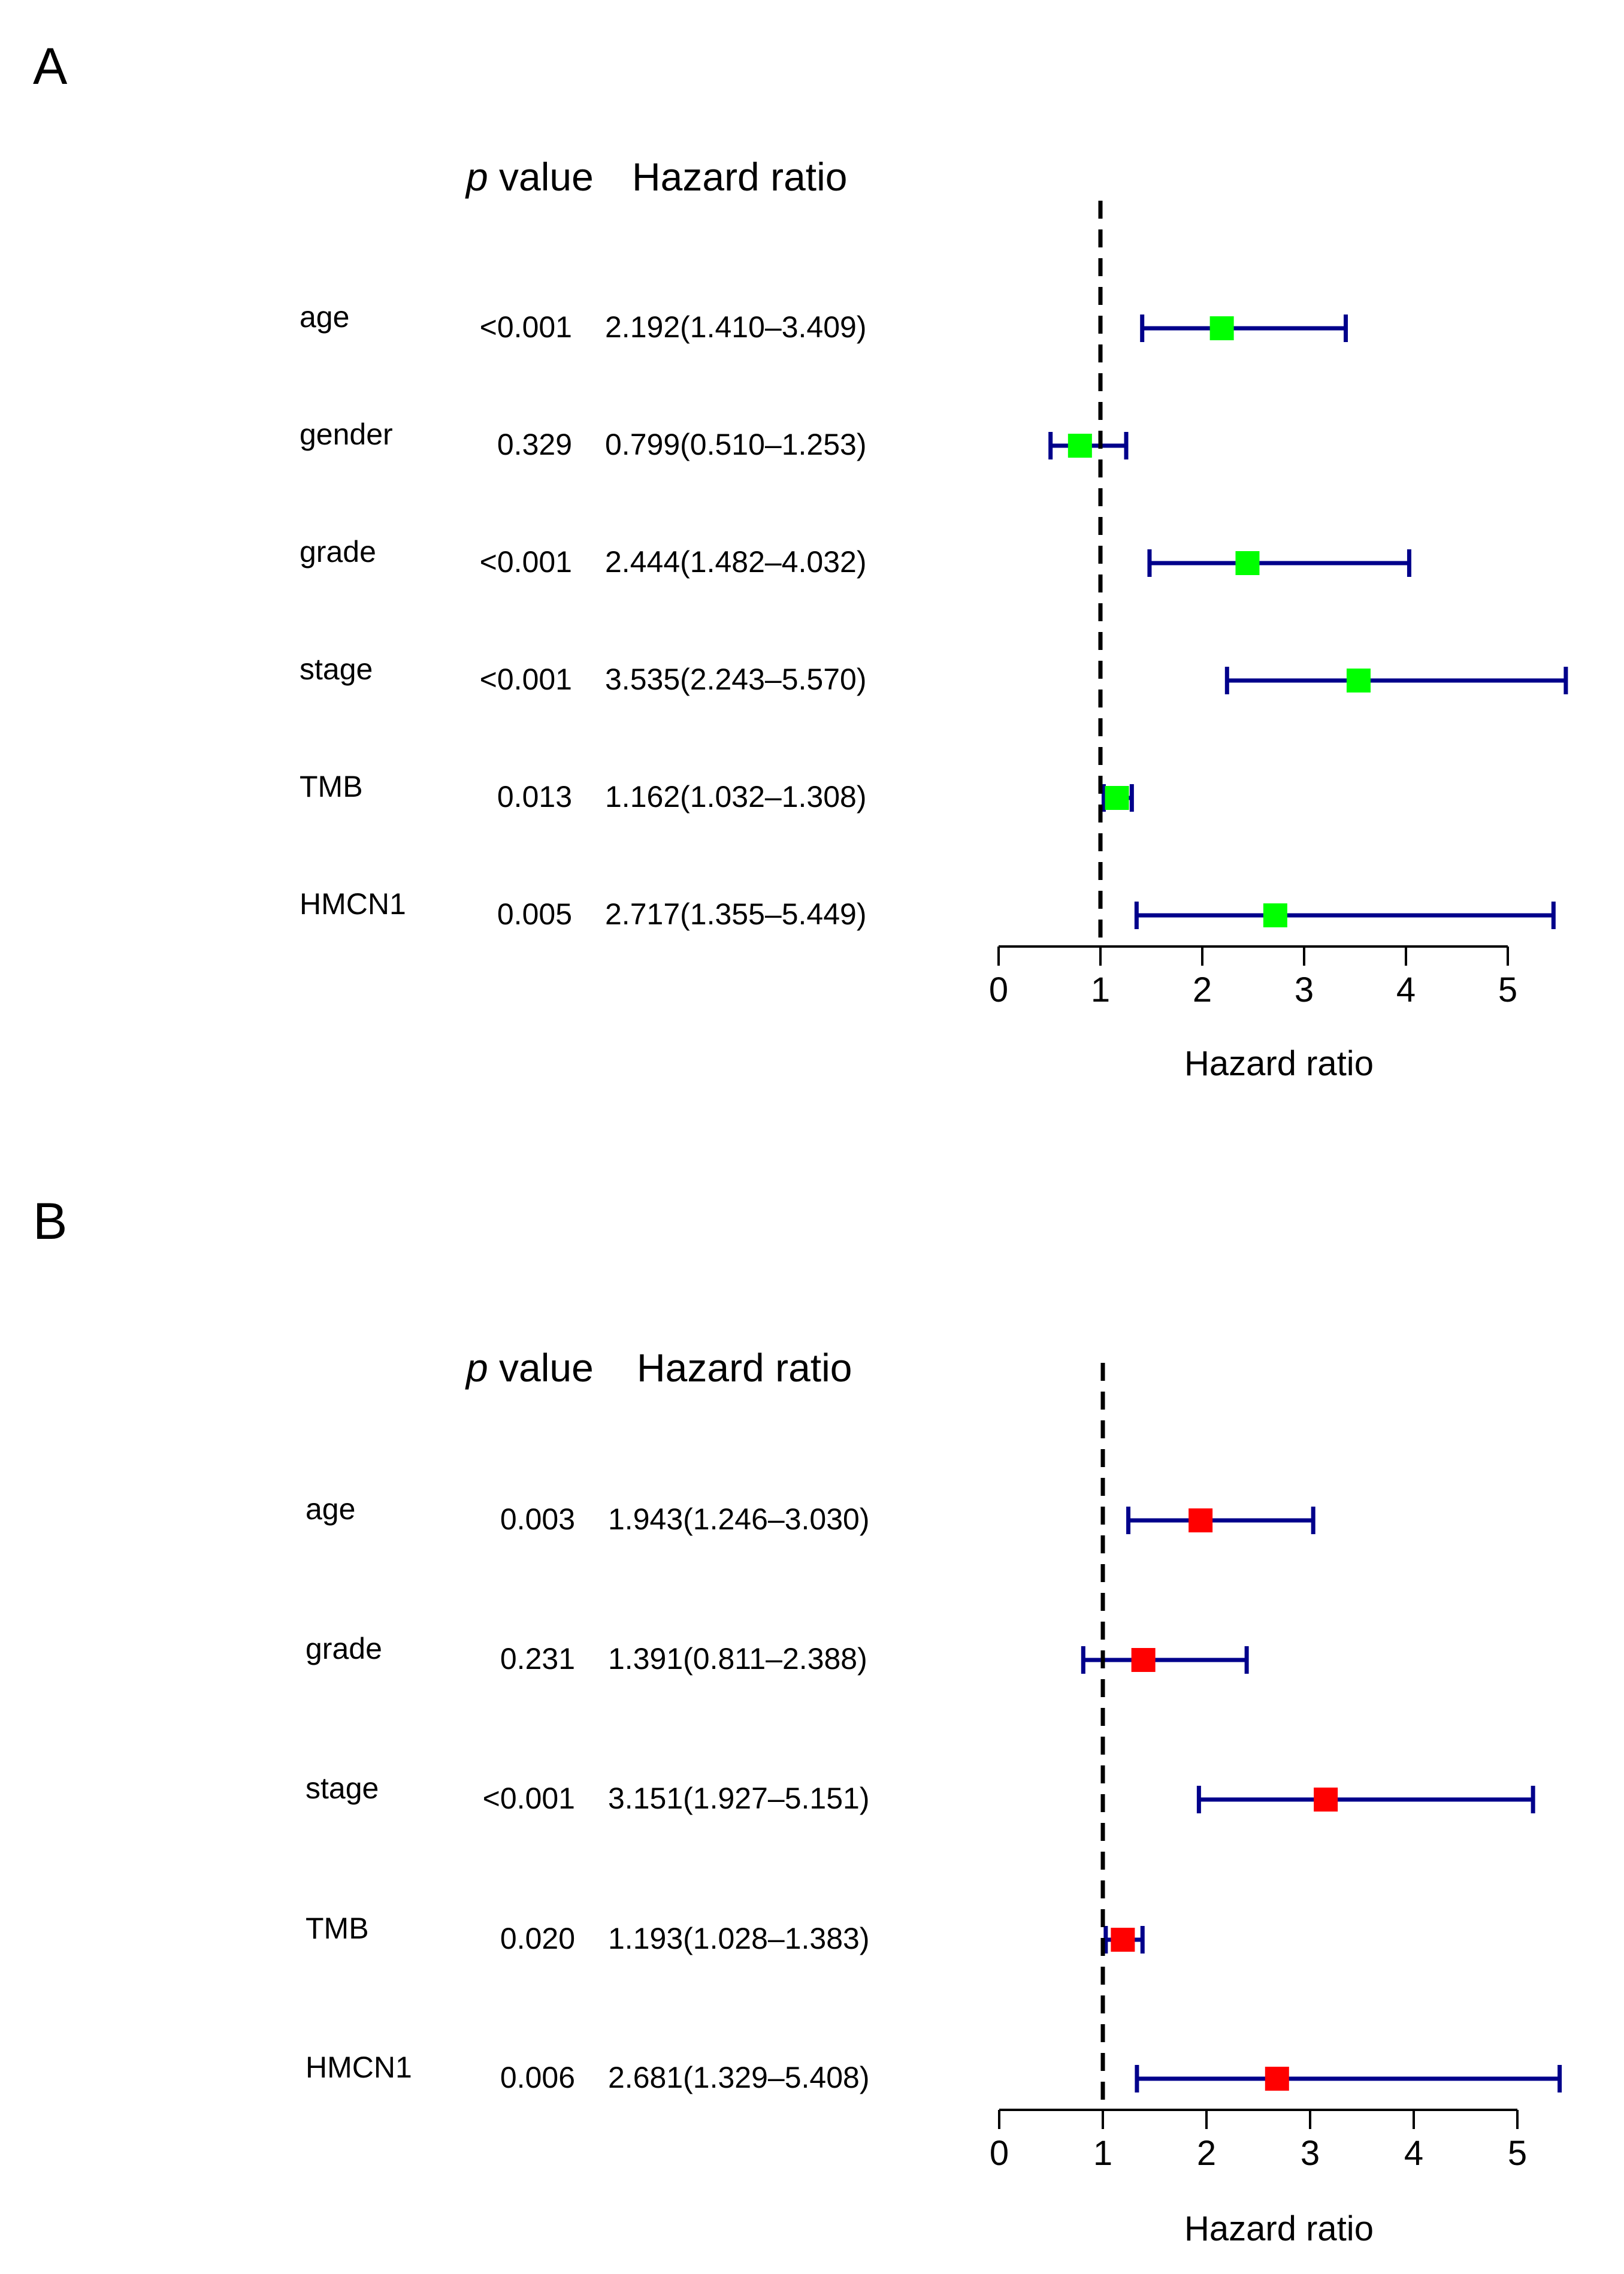  What do you see at coordinates (346, 434) in the screenshot?
I see `row-variable-label: gender` at bounding box center [346, 434].